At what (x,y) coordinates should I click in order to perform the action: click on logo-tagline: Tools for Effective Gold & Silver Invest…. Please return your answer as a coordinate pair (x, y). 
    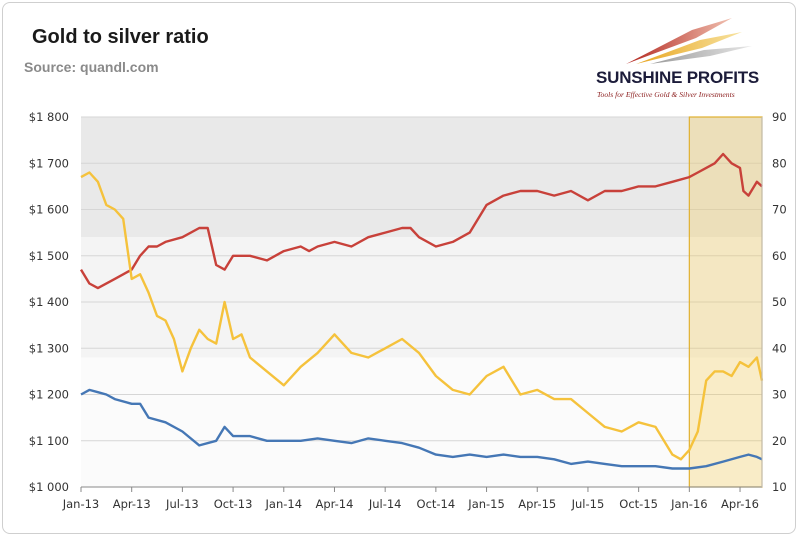
    Looking at the image, I should click on (666, 94).